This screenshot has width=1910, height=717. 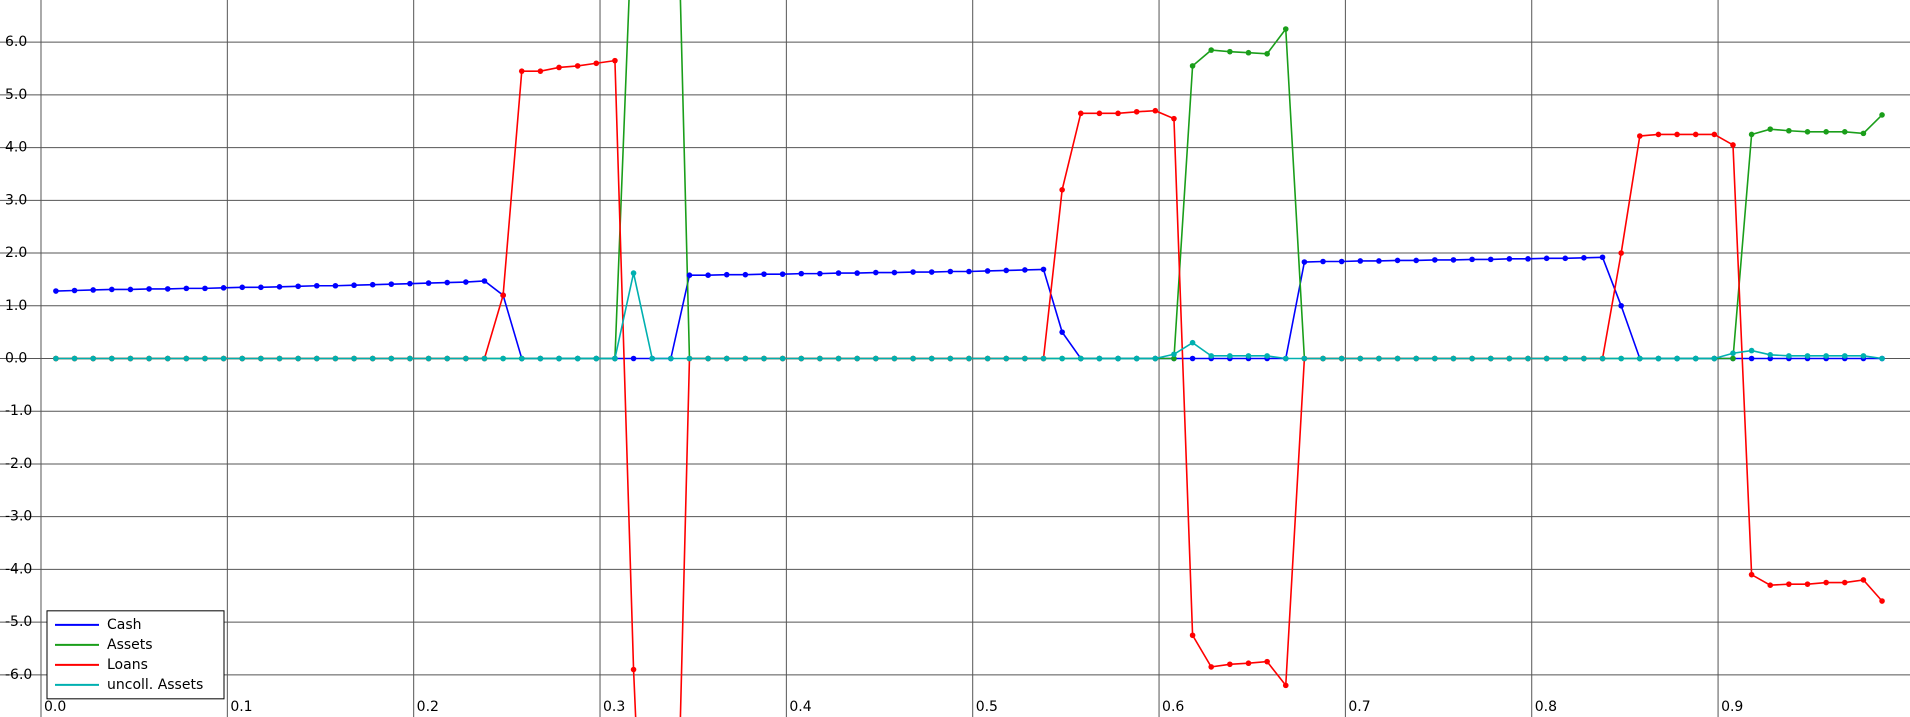 I want to click on x-tick-label: 0.0, so click(x=55, y=707).